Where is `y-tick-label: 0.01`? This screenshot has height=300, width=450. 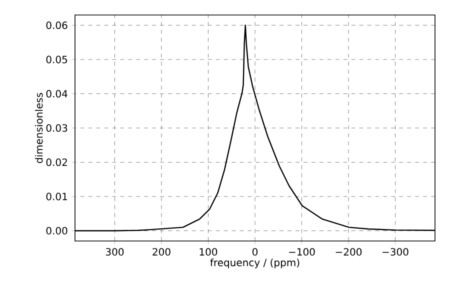
y-tick-label: 0.01 is located at coordinates (56, 196).